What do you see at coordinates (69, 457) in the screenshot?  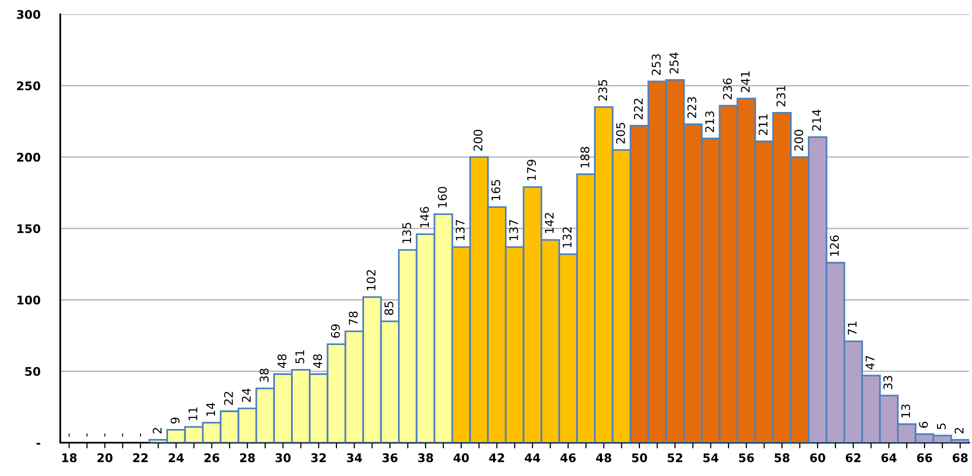 I see `x-tick-label: 18` at bounding box center [69, 457].